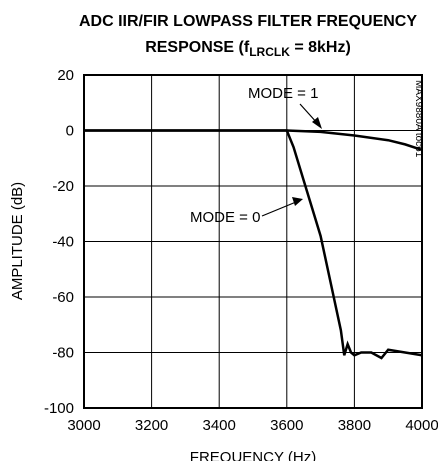 This screenshot has width=438, height=461. I want to click on y-axis-label: AMPLITUDE (dB), so click(17, 241).